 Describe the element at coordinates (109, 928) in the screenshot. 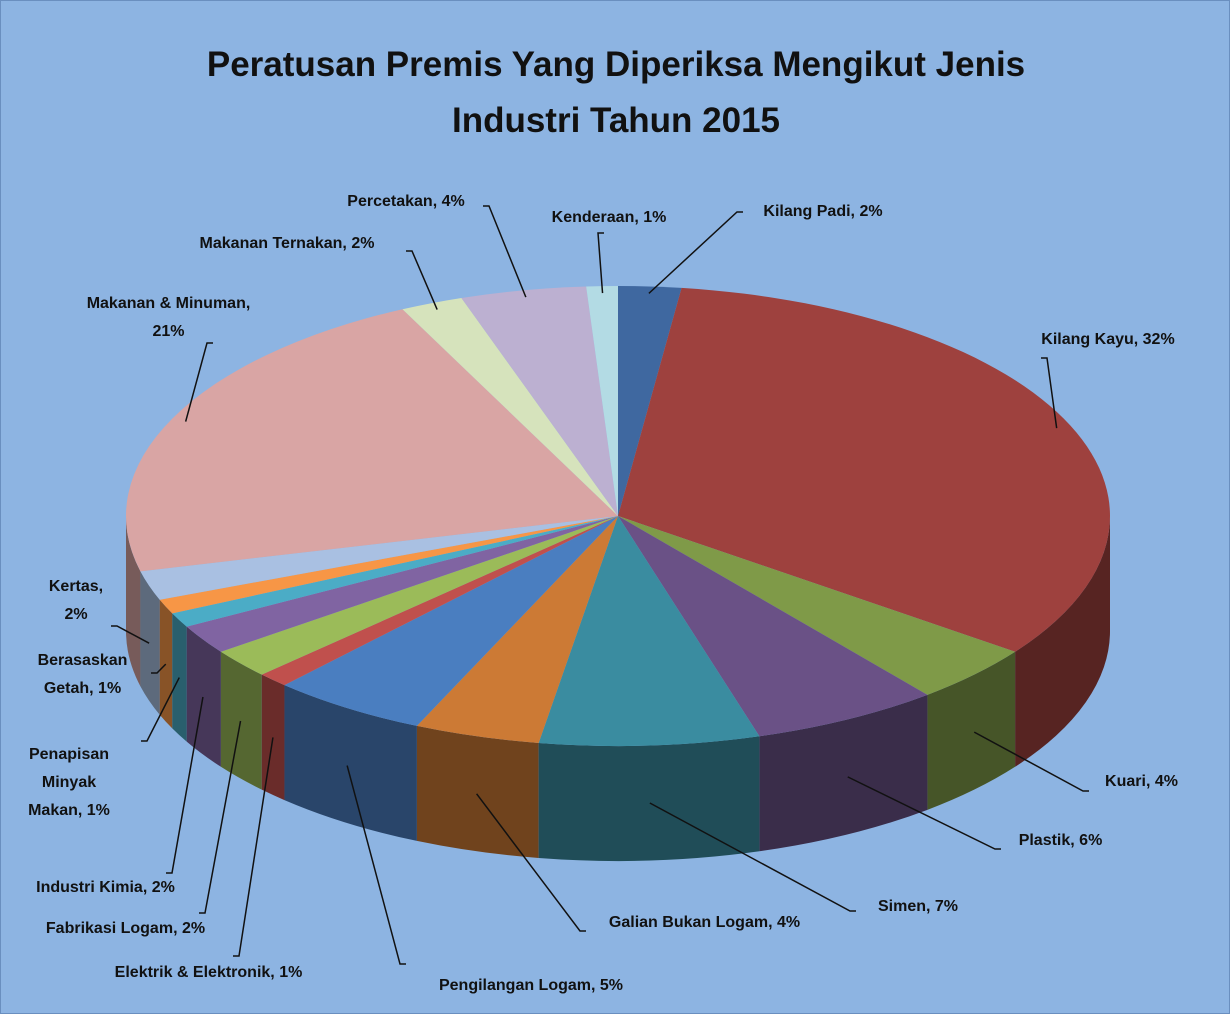

I see `label-category: Fabrikasi Logam` at that location.